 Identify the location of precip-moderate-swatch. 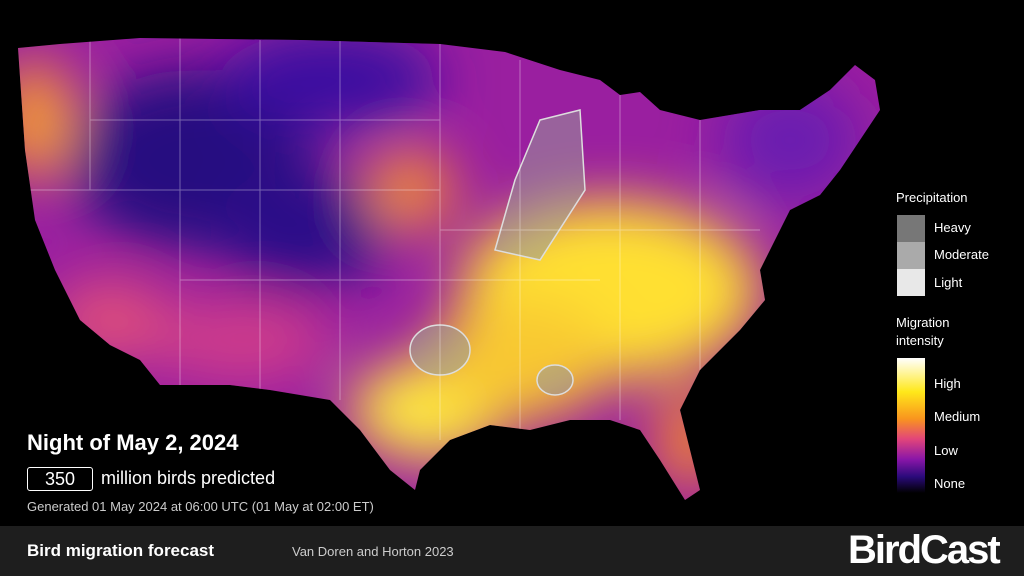
(911, 255).